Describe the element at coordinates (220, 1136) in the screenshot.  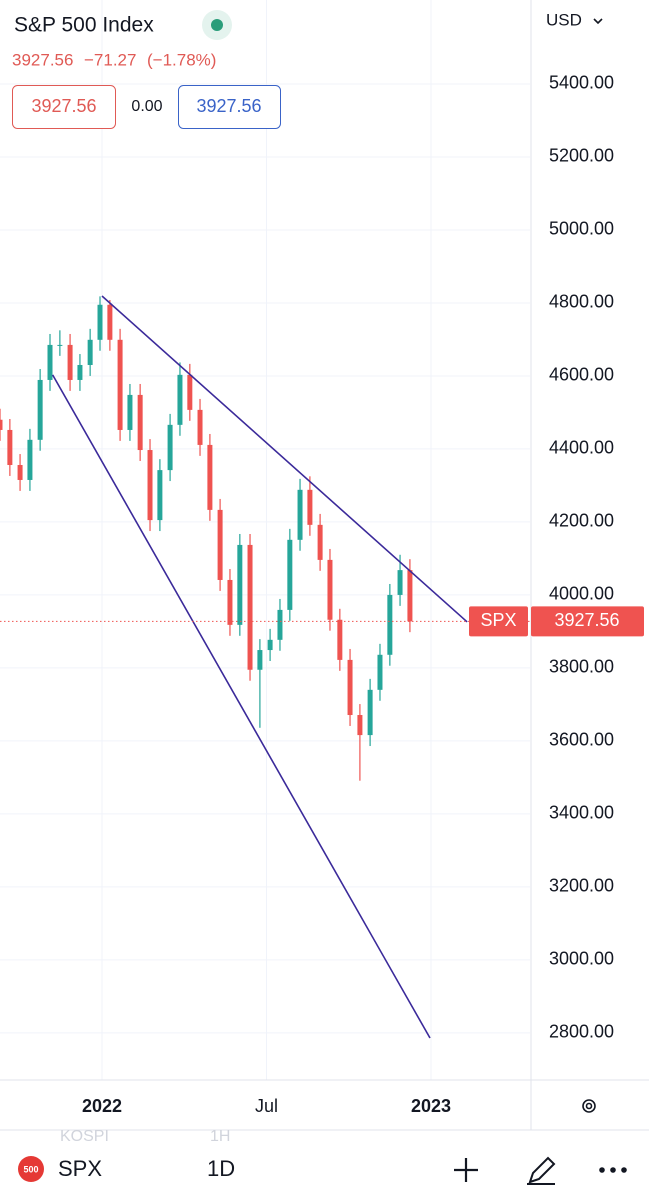
I see `ghost-interval: 1H` at that location.